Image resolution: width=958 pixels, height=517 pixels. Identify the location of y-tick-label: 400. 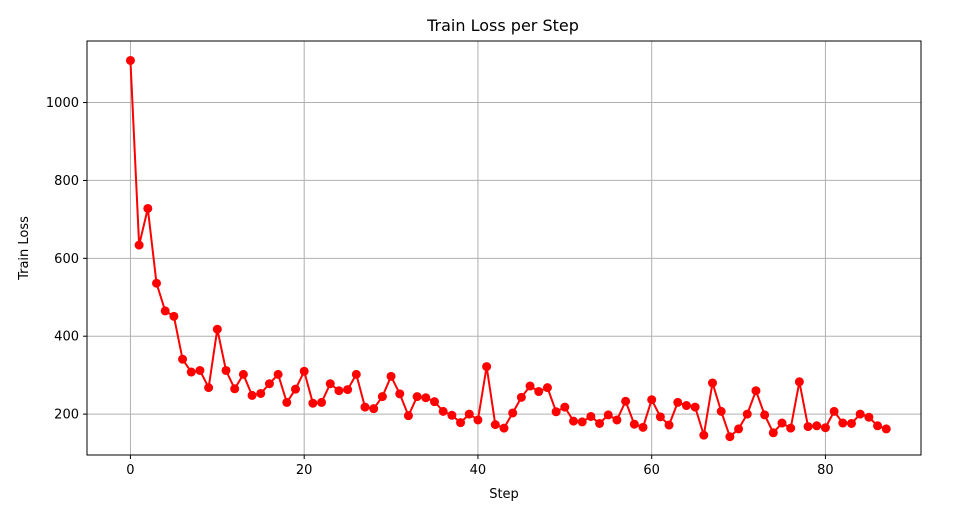
(66, 337).